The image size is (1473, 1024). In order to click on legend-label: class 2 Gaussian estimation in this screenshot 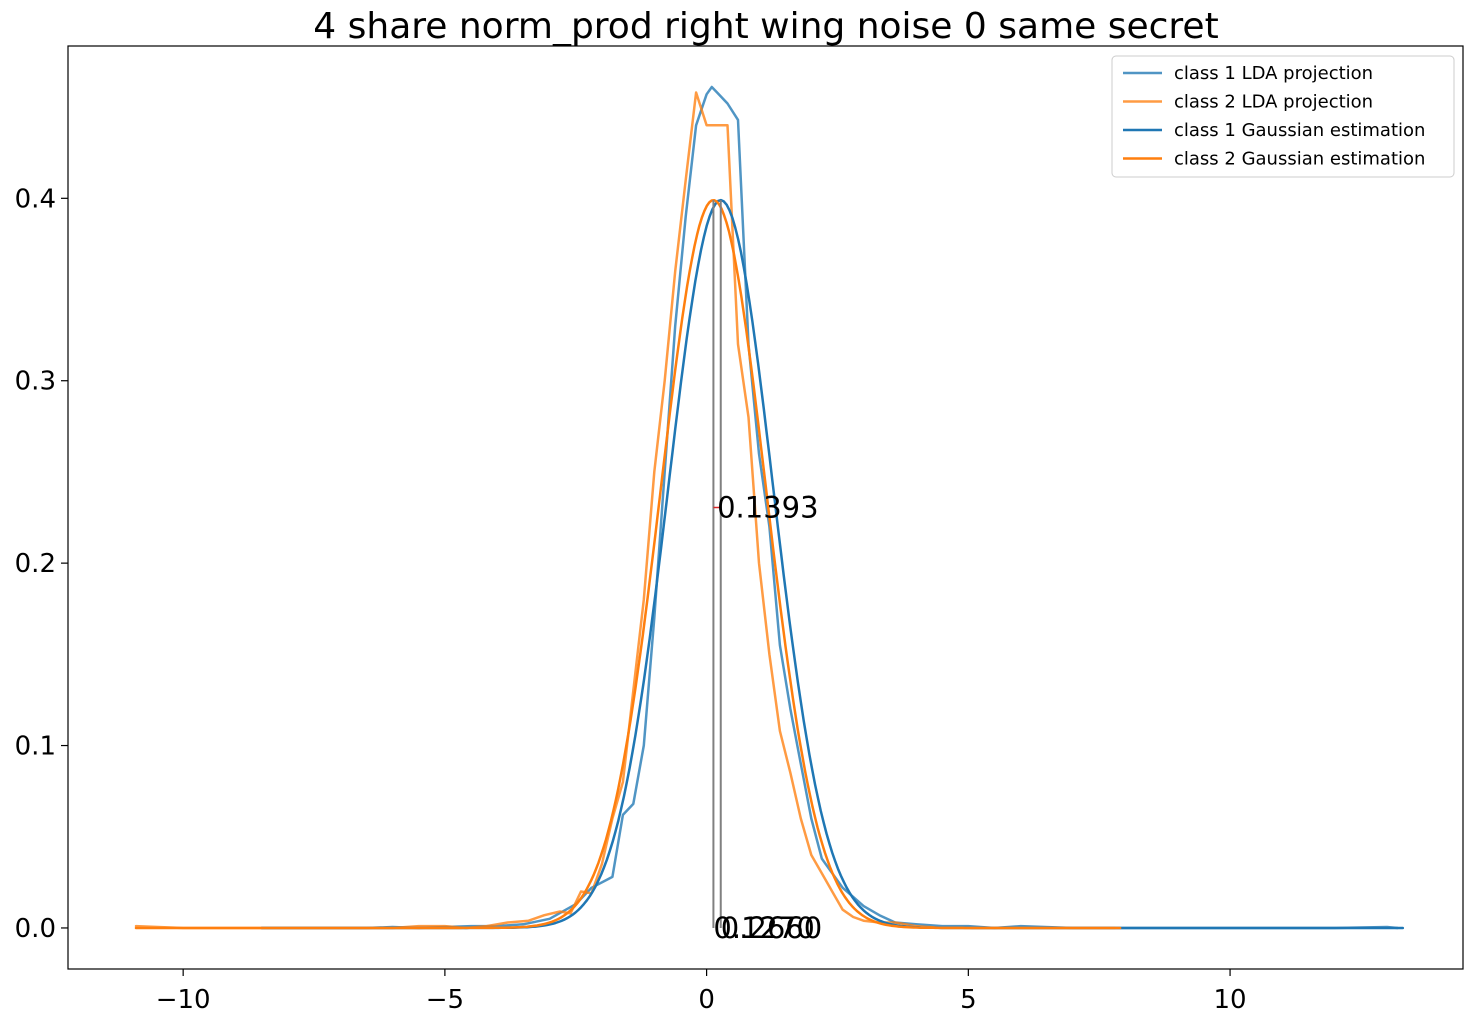, I will do `click(1299, 159)`.